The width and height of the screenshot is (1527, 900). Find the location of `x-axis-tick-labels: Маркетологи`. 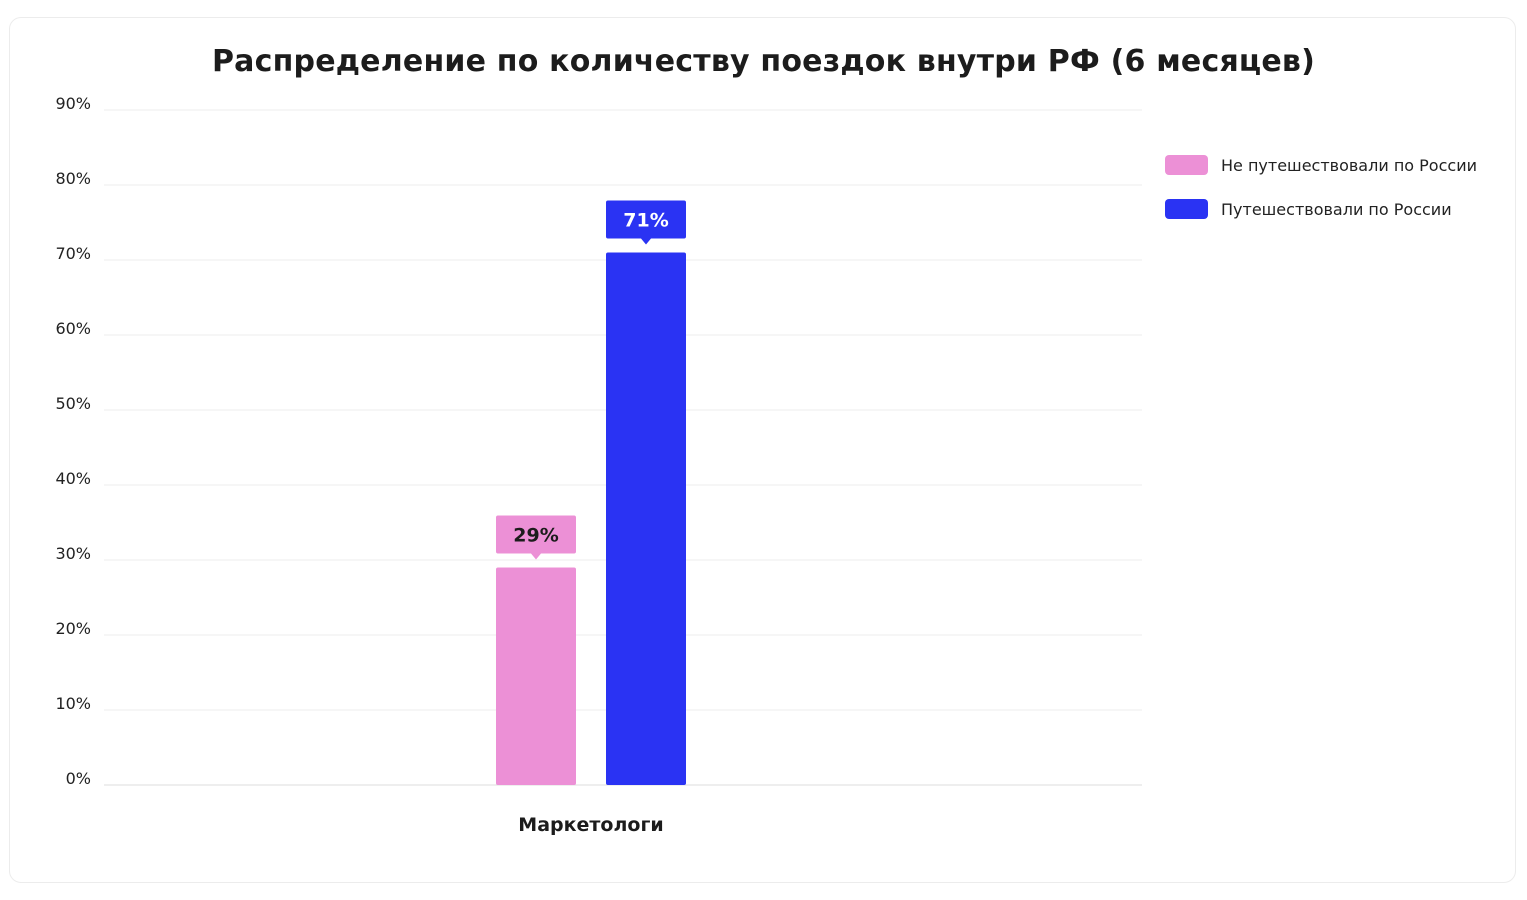

x-axis-tick-labels: Маркетологи is located at coordinates (590, 825).